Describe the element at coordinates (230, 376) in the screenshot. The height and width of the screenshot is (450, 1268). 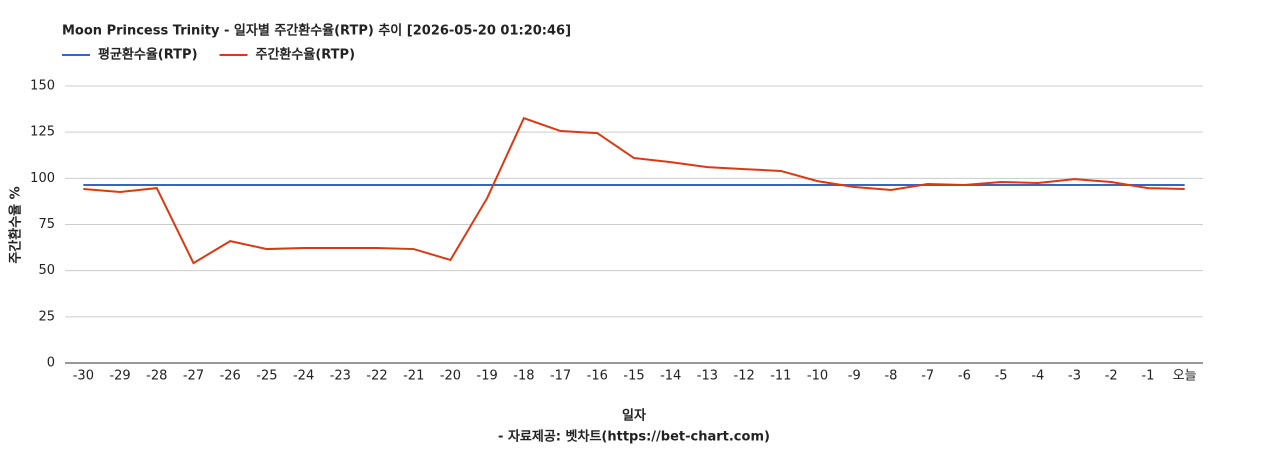
I see `x-tick-label: -26` at that location.